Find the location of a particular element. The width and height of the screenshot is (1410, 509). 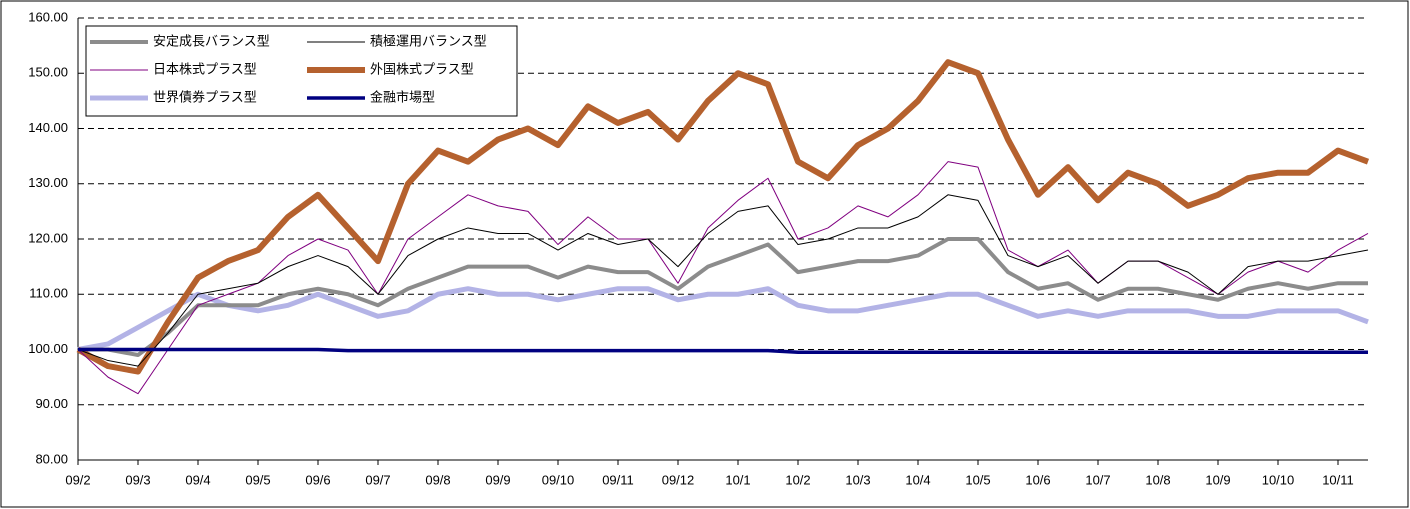

x-tick-label: 09/6 is located at coordinates (317, 479).